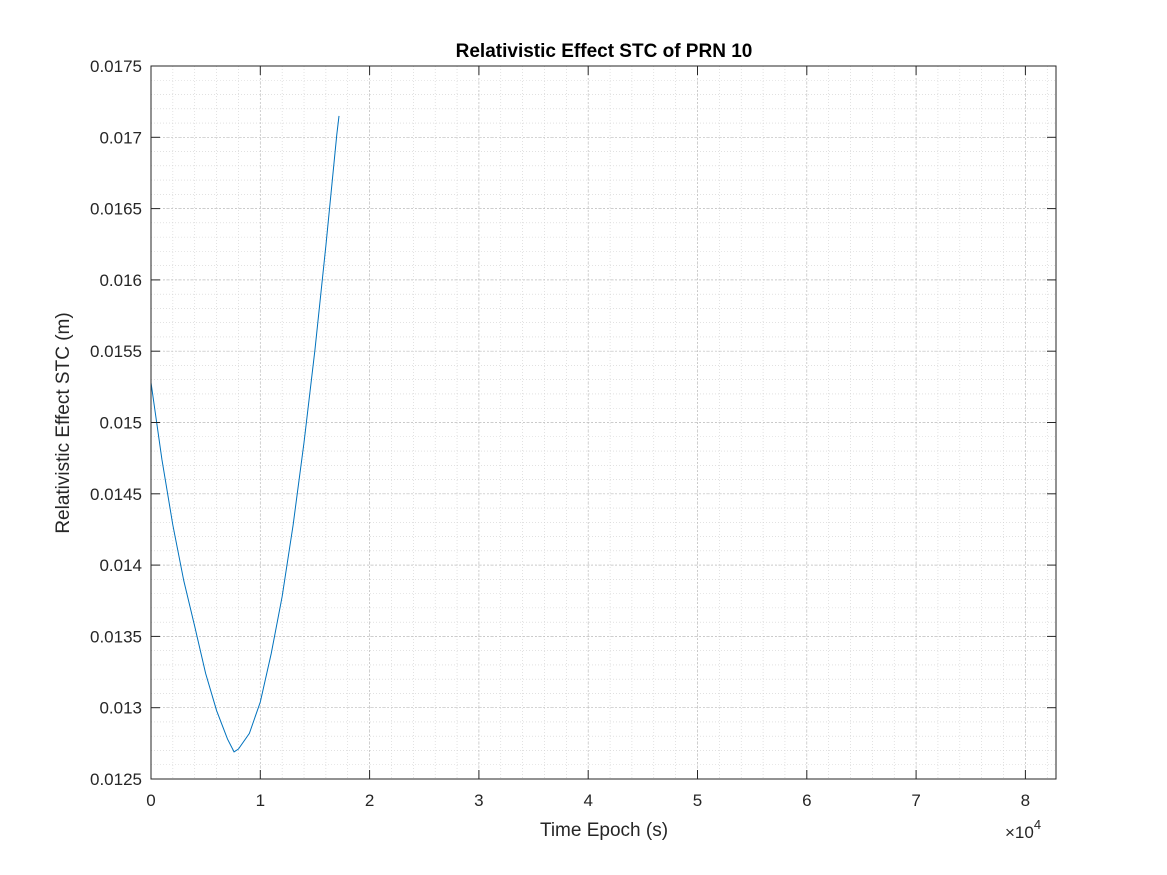 The image size is (1167, 875). Describe the element at coordinates (116, 66) in the screenshot. I see `y-tick-label: 0.0175` at that location.